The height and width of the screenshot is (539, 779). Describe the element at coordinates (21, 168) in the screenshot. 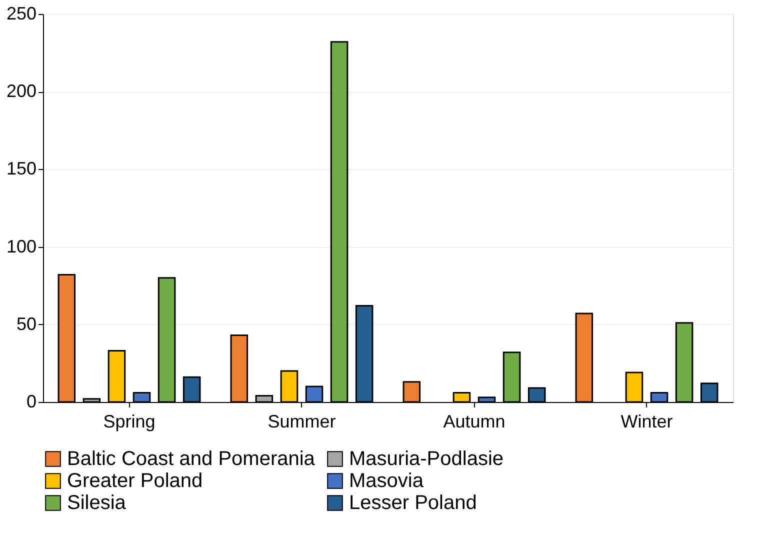

I see `y-tick-label: 150` at that location.